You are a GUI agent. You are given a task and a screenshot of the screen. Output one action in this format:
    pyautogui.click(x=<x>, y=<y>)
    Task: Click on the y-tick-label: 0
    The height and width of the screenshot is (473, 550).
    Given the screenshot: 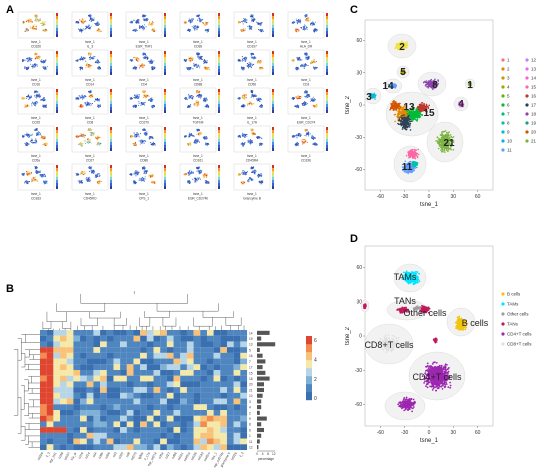 What is the action you would take?
    pyautogui.click(x=360, y=337)
    